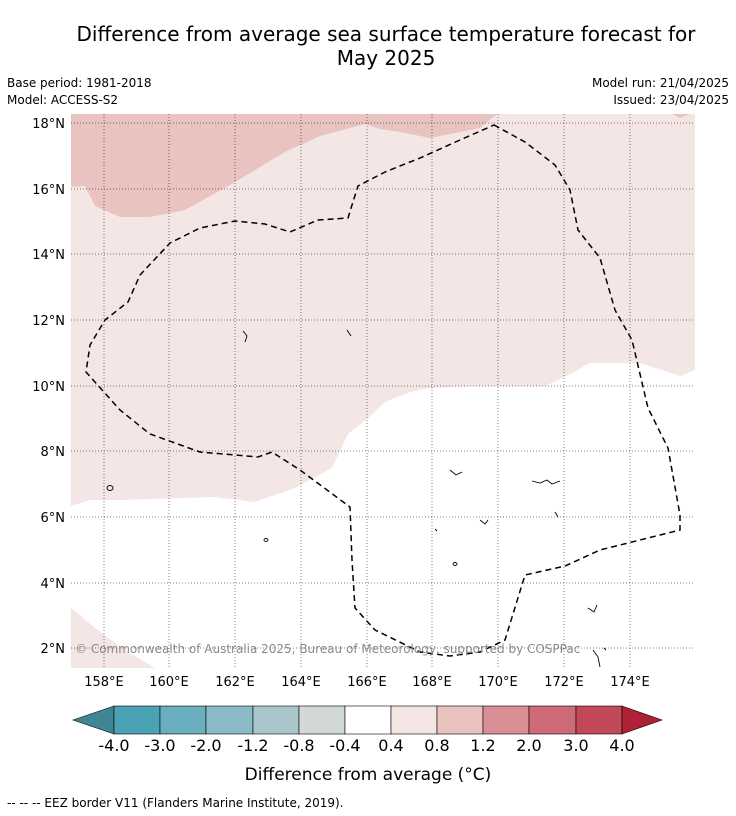 This screenshot has width=736, height=816. Describe the element at coordinates (79, 83) in the screenshot. I see `base-period: Base period: 1981-2018` at that location.